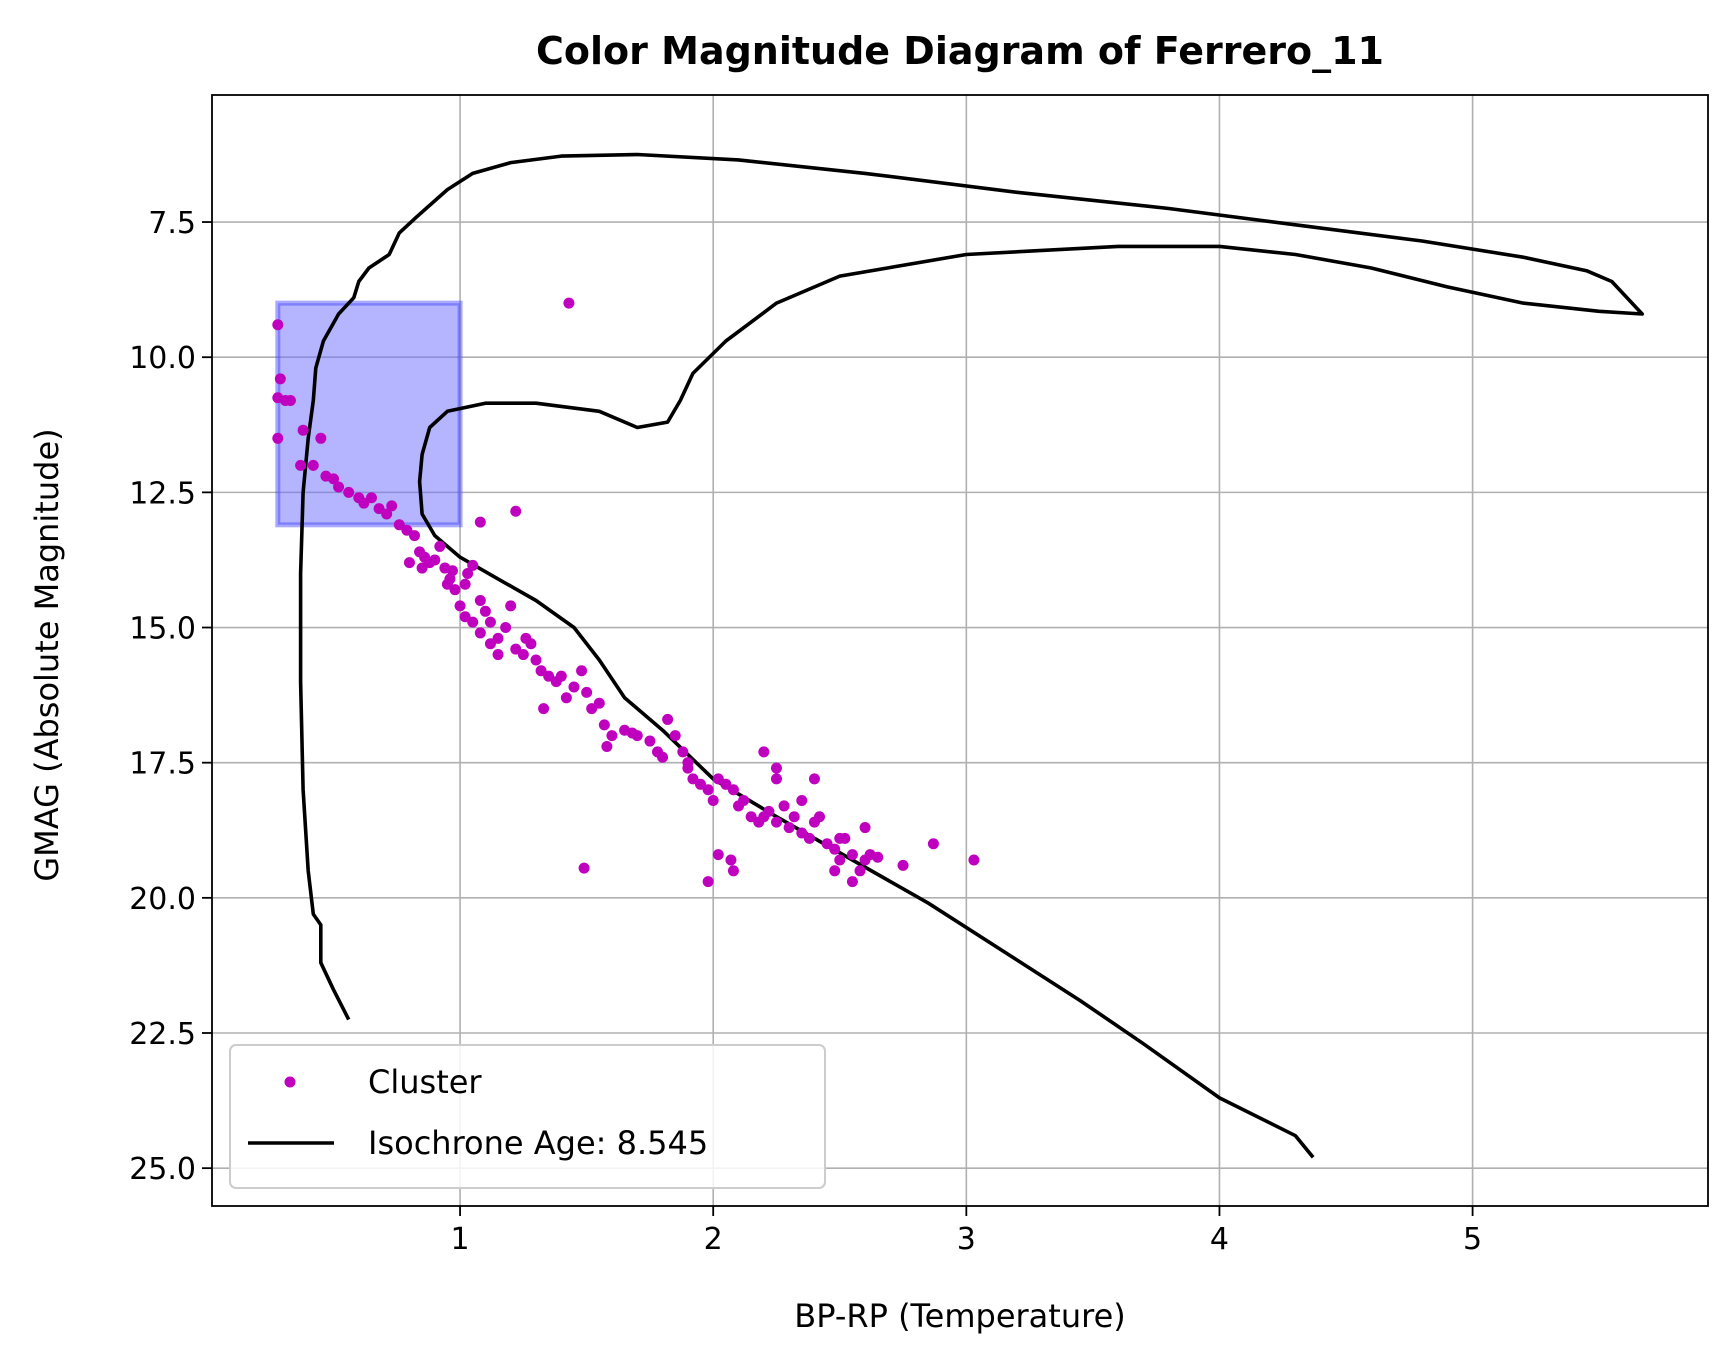  What do you see at coordinates (162, 1169) in the screenshot?
I see `y-tick-label-7: 25.0` at bounding box center [162, 1169].